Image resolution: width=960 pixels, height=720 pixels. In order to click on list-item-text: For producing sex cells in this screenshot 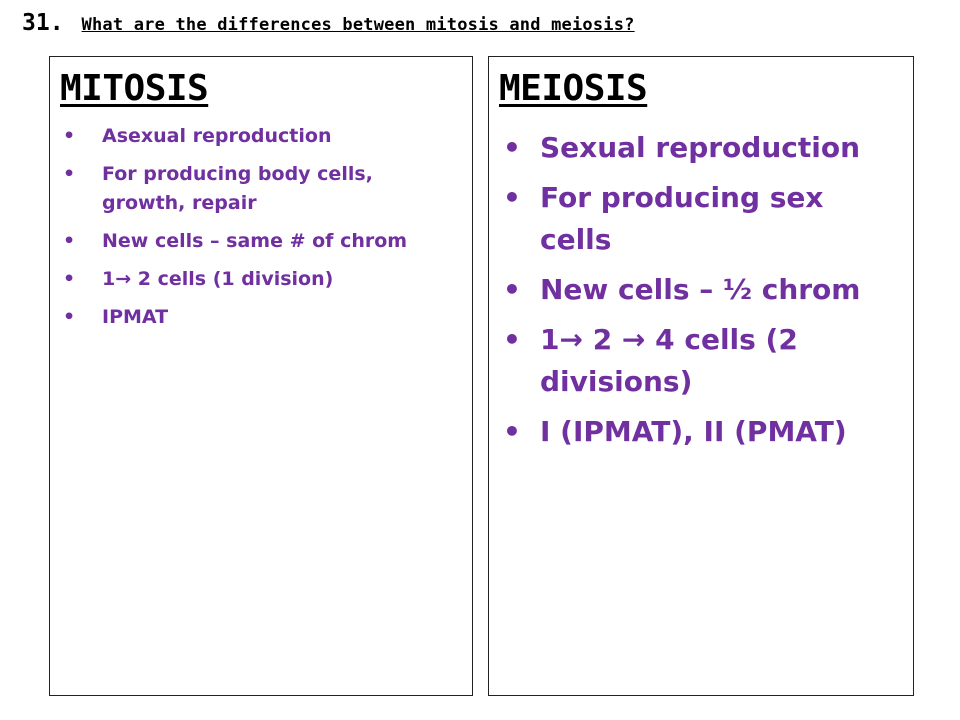, I will do `click(682, 218)`.